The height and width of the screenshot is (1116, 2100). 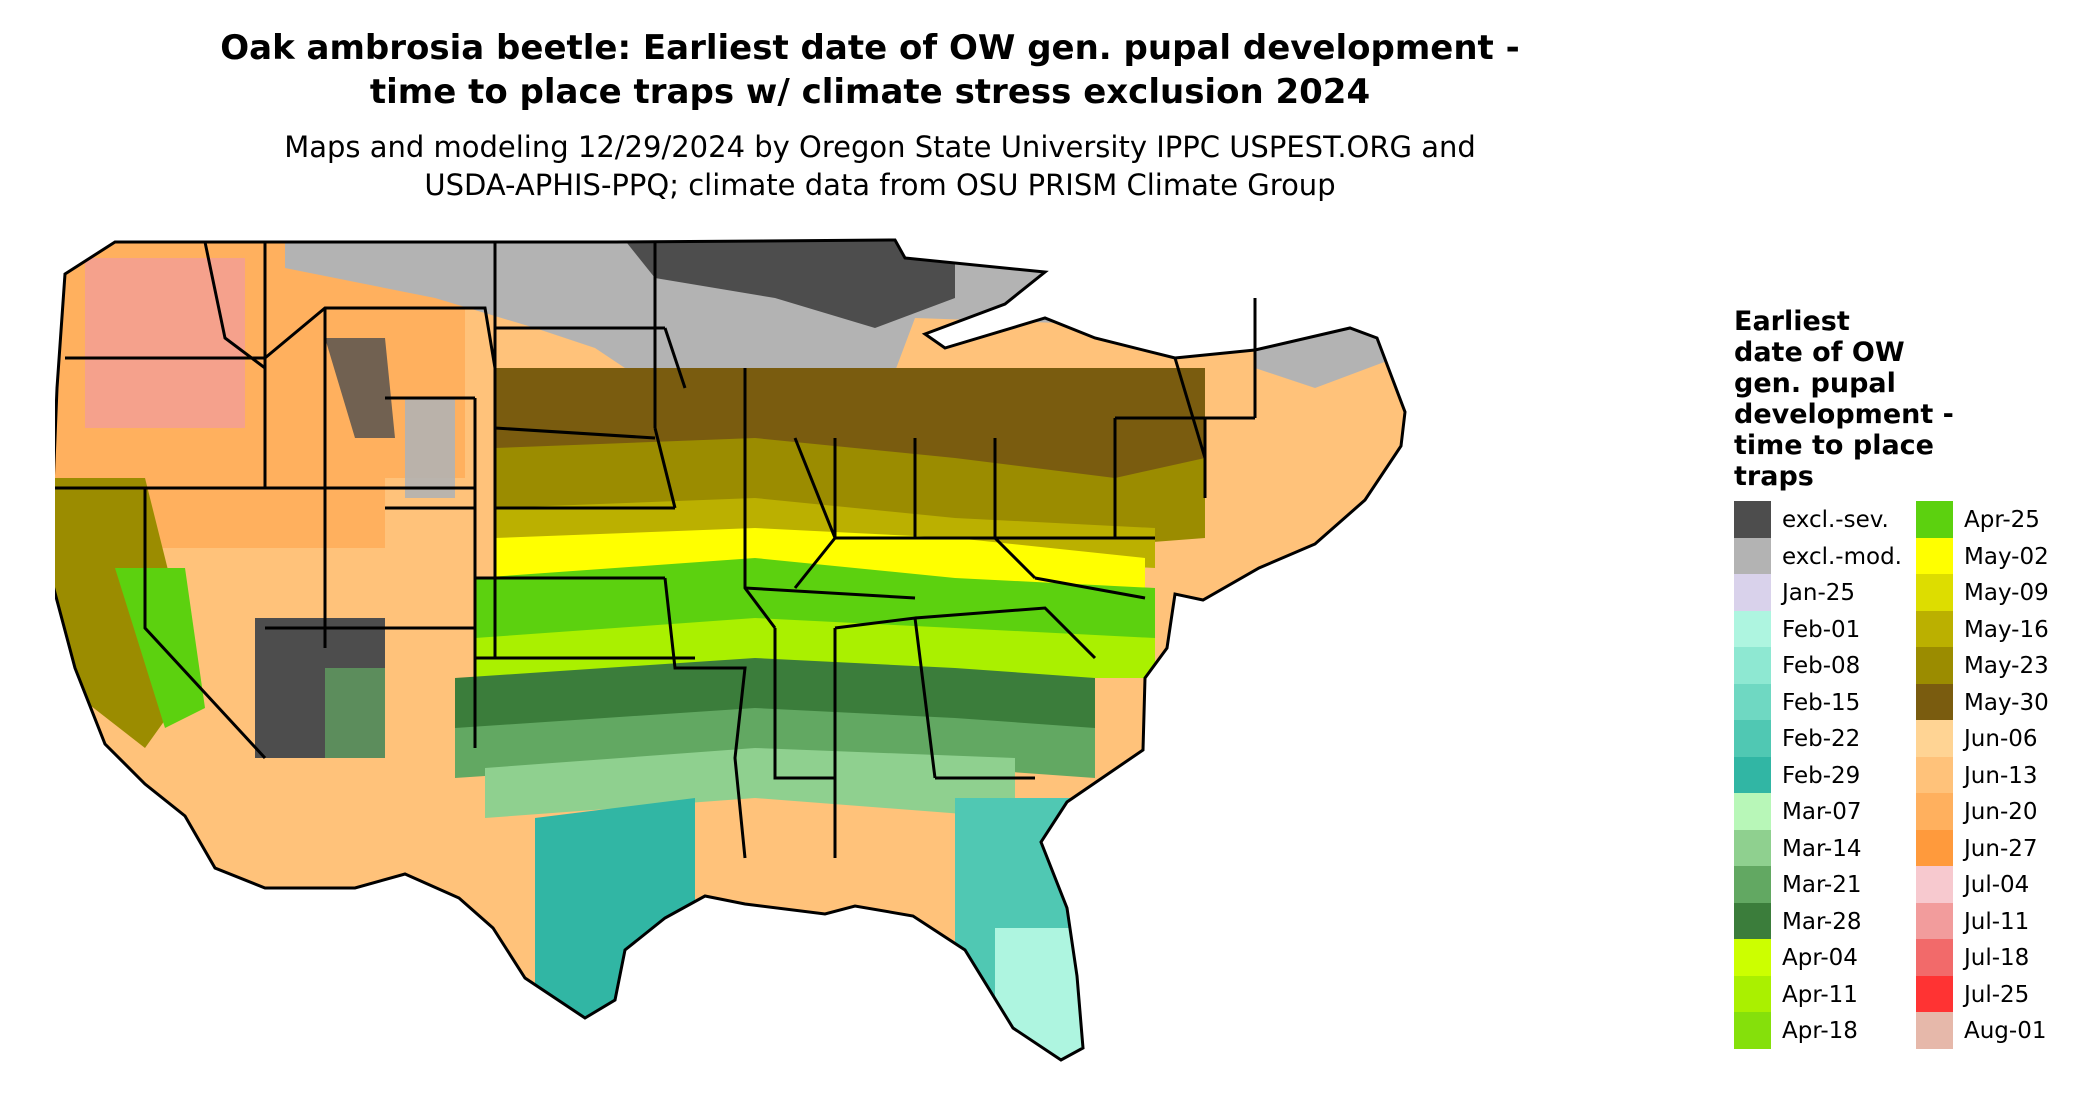 I want to click on legend-item: May-30, so click(x=2006, y=701).